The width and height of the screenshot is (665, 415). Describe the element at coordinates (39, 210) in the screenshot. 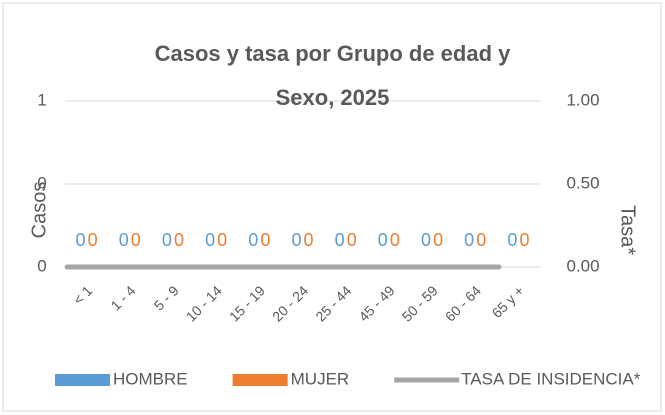

I see `y-axis-title: Casos` at that location.